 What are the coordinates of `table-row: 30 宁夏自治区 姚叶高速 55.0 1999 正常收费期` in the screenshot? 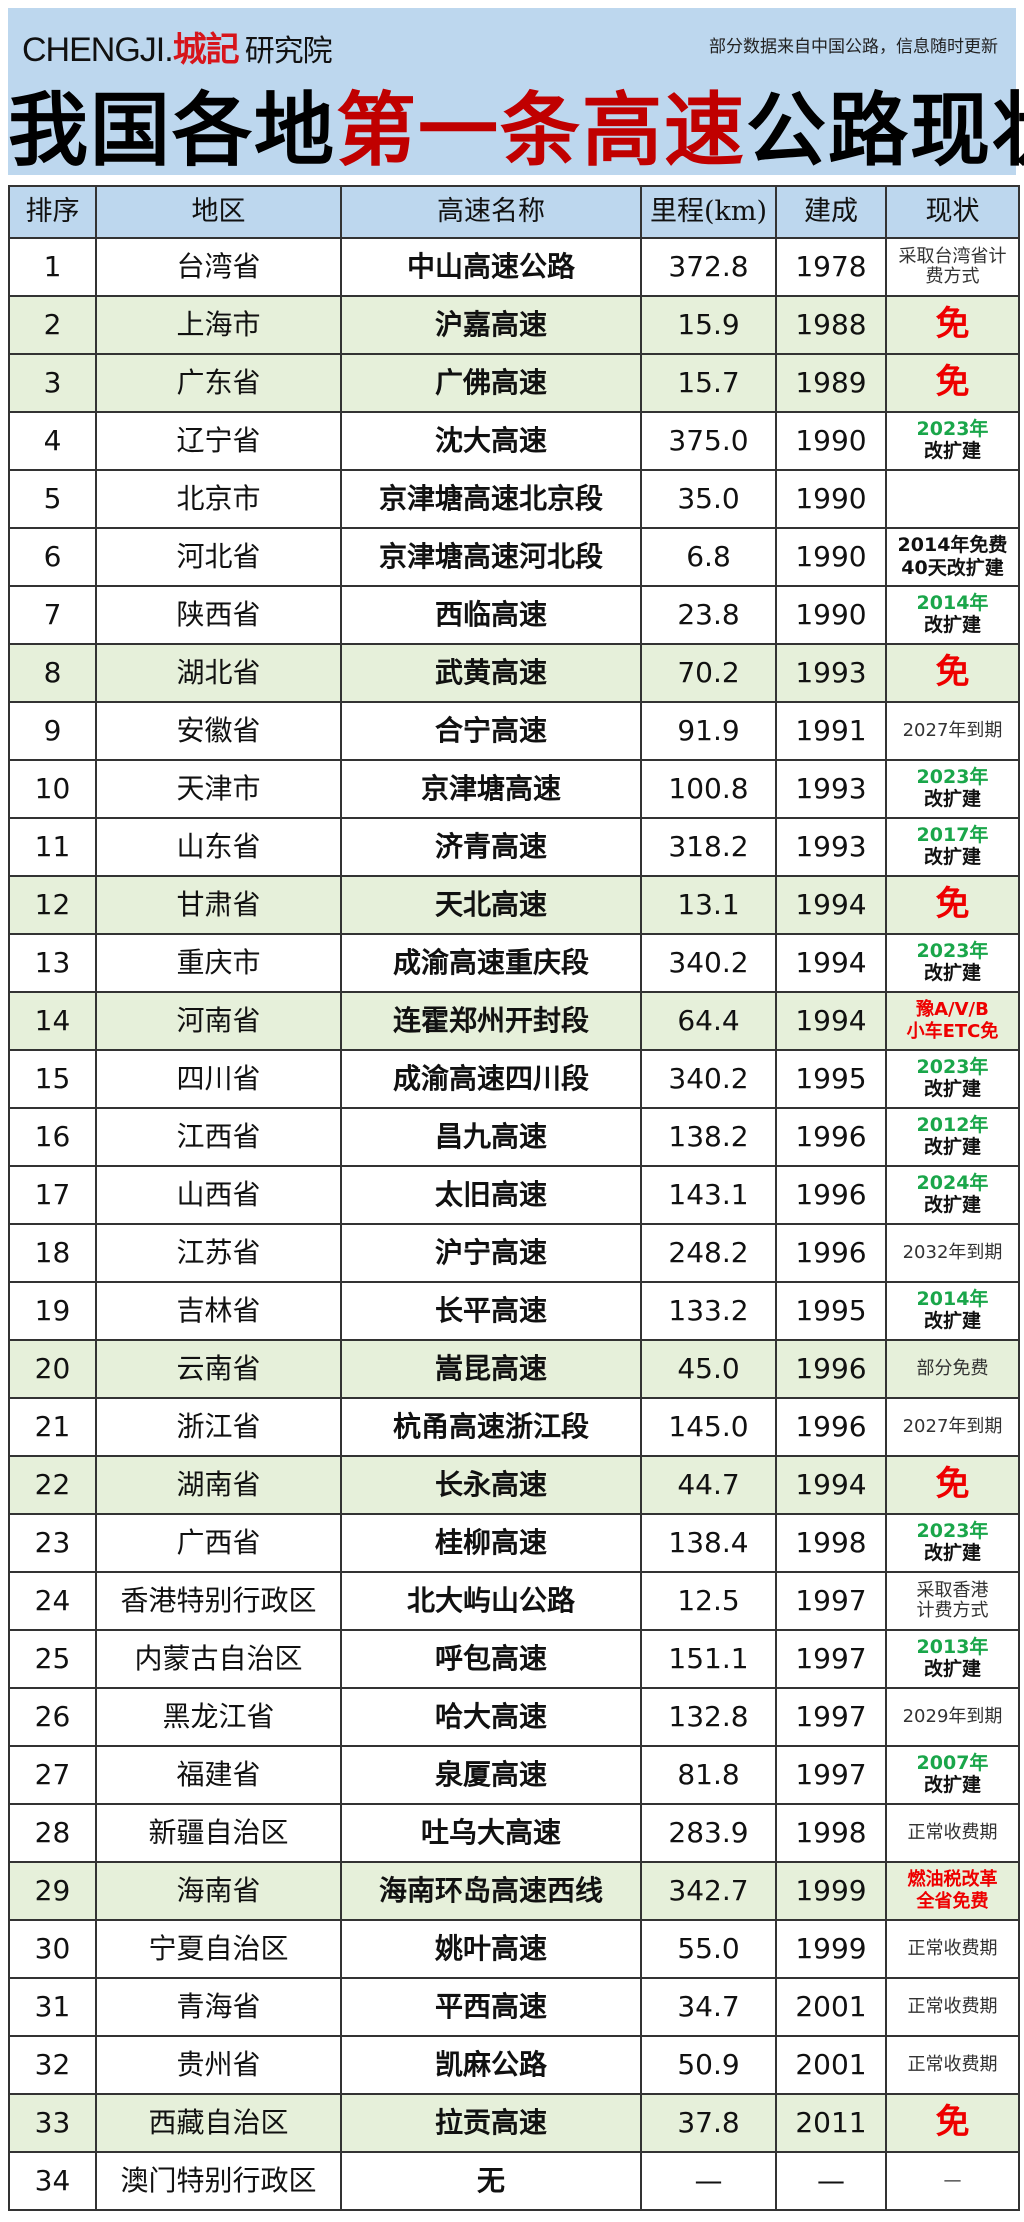 It's located at (514, 1949).